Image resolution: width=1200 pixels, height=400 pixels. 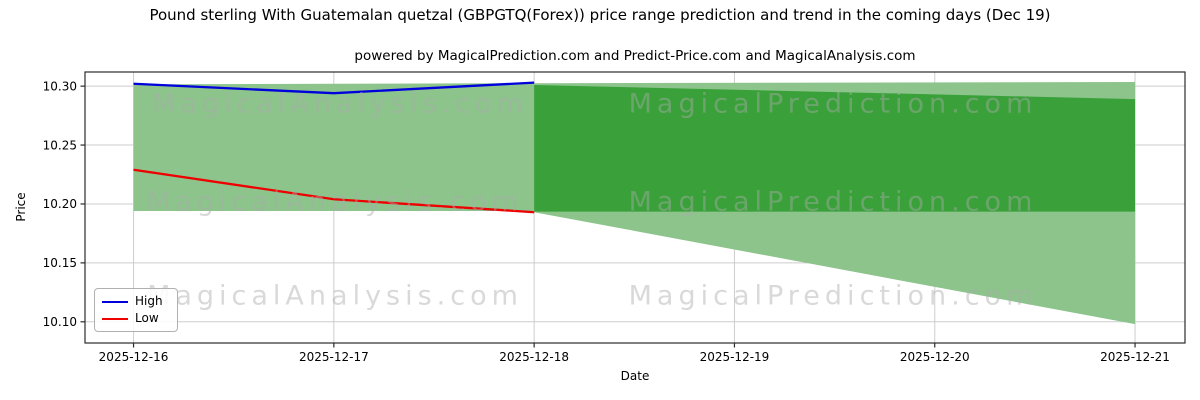 I want to click on high-line-swatch, so click(x=115, y=301).